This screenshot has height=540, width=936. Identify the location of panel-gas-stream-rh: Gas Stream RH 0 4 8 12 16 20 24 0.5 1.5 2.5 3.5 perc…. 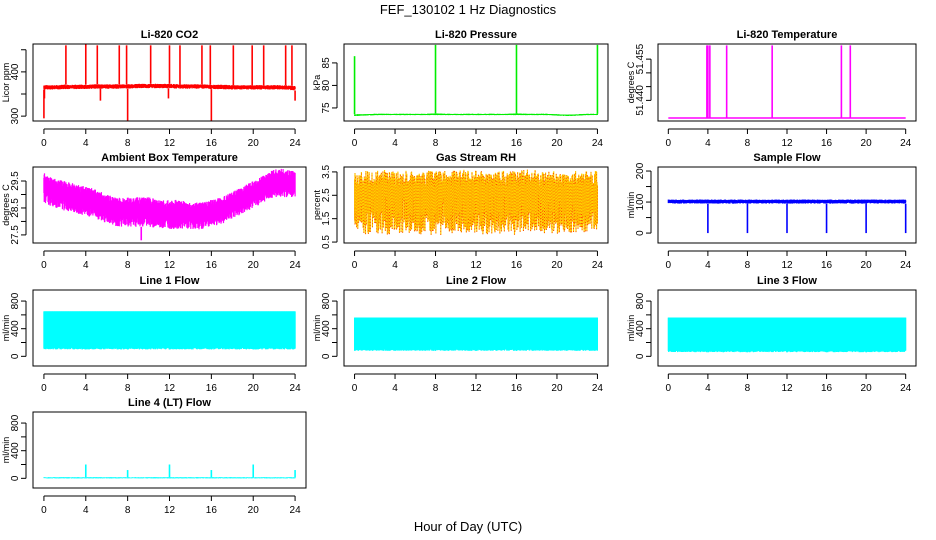
(460, 211).